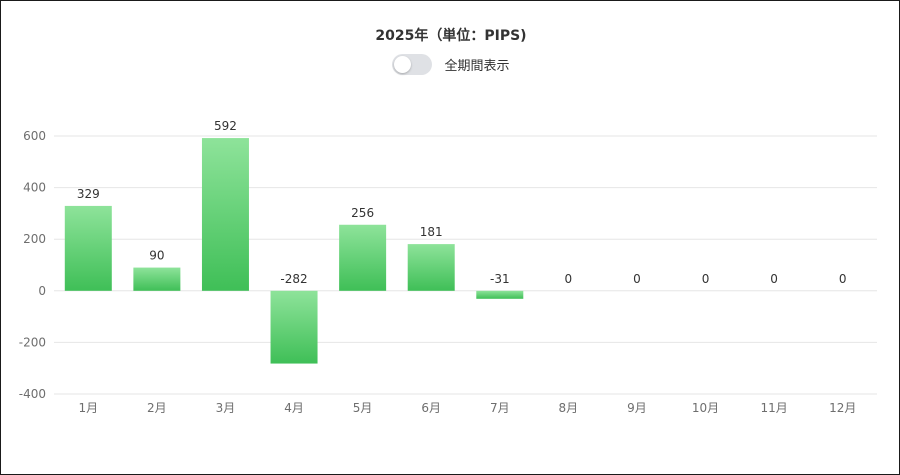  I want to click on y-tick-label: 400, so click(34, 188).